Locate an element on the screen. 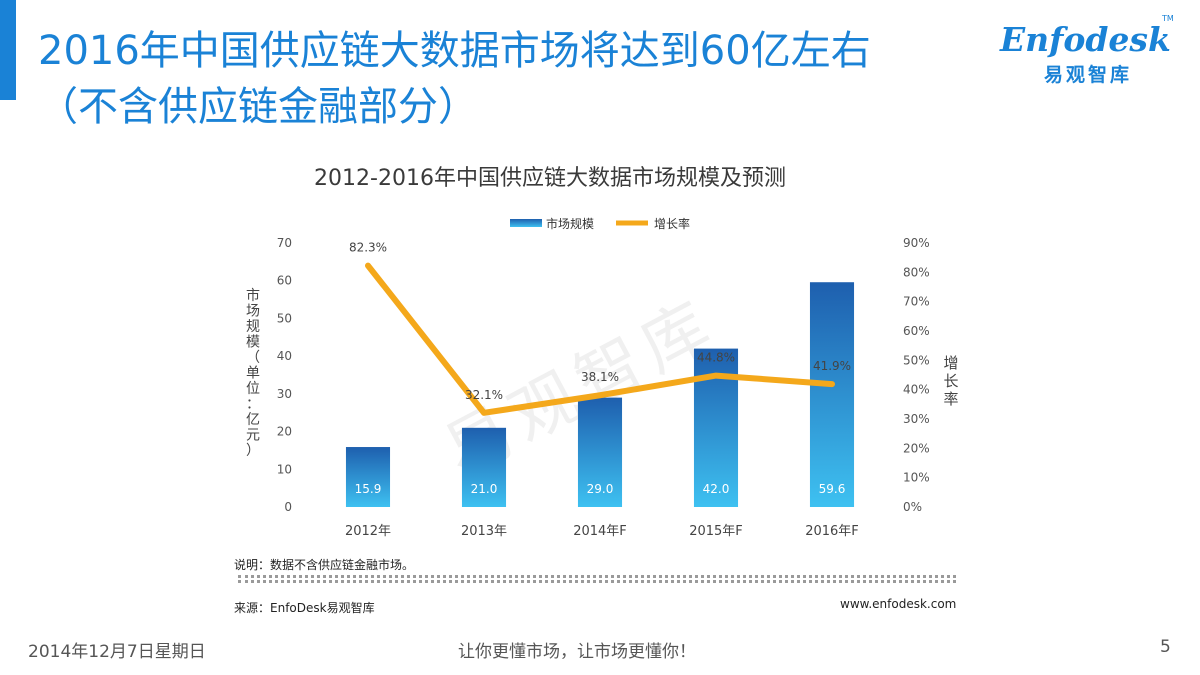  chart-legend: 市场规模 增长率 is located at coordinates (600, 223).